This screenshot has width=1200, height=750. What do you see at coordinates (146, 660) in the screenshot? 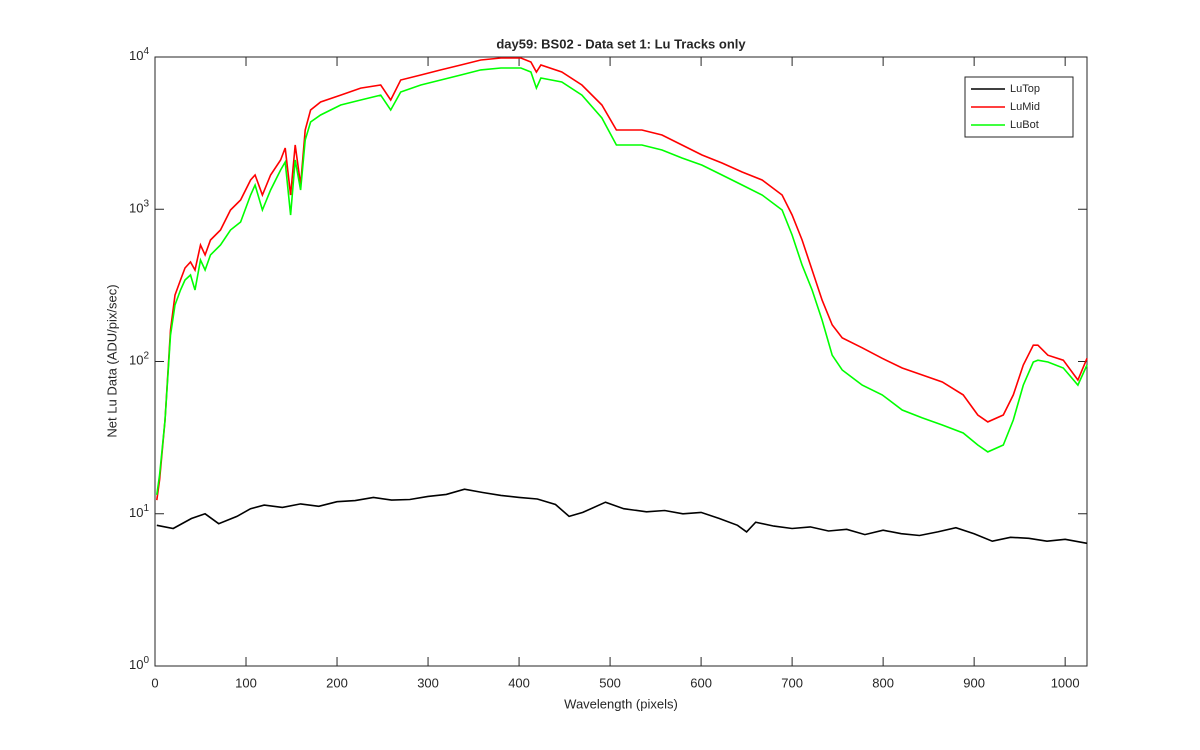
I see `y-tick-exponent: 0` at bounding box center [146, 660].